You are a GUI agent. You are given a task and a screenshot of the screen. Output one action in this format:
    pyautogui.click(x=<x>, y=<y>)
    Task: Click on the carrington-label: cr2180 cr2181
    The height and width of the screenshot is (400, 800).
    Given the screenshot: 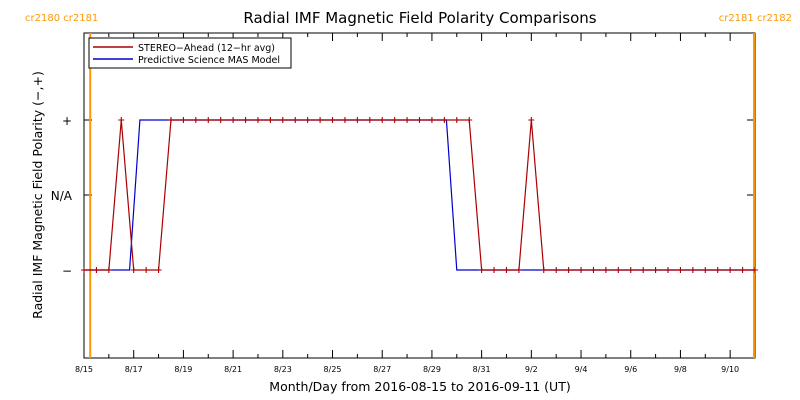 What is the action you would take?
    pyautogui.click(x=61, y=18)
    